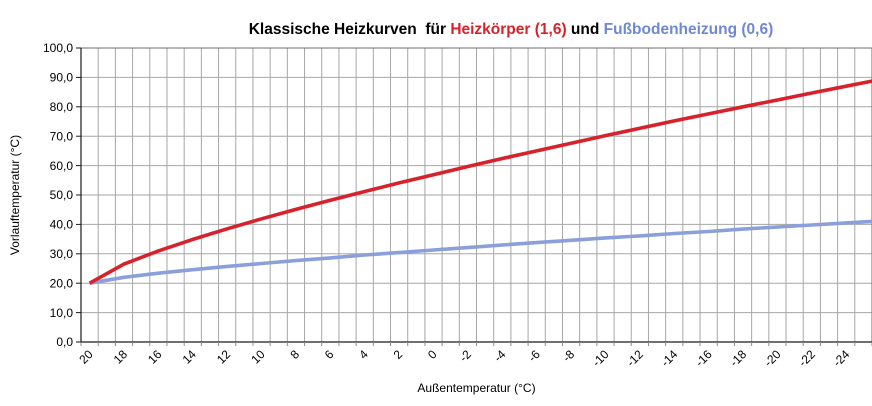  What do you see at coordinates (807, 358) in the screenshot?
I see `x-tick-label: -22` at bounding box center [807, 358].